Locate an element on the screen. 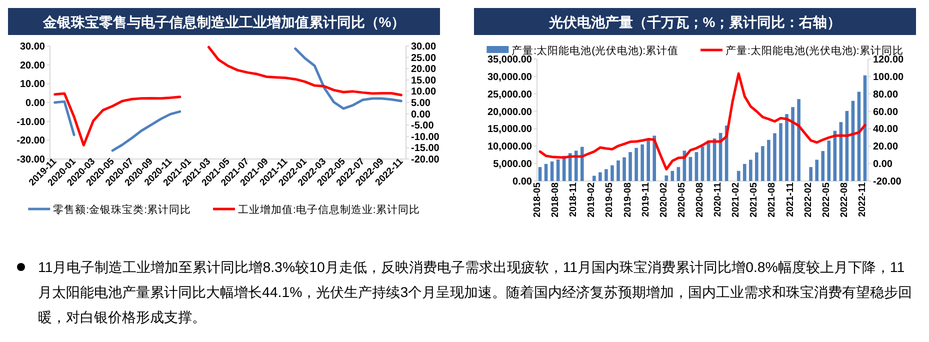 The image size is (929, 342). legend-label: 产量:太阳能电池(光伏电池):累计值 is located at coordinates (595, 50).